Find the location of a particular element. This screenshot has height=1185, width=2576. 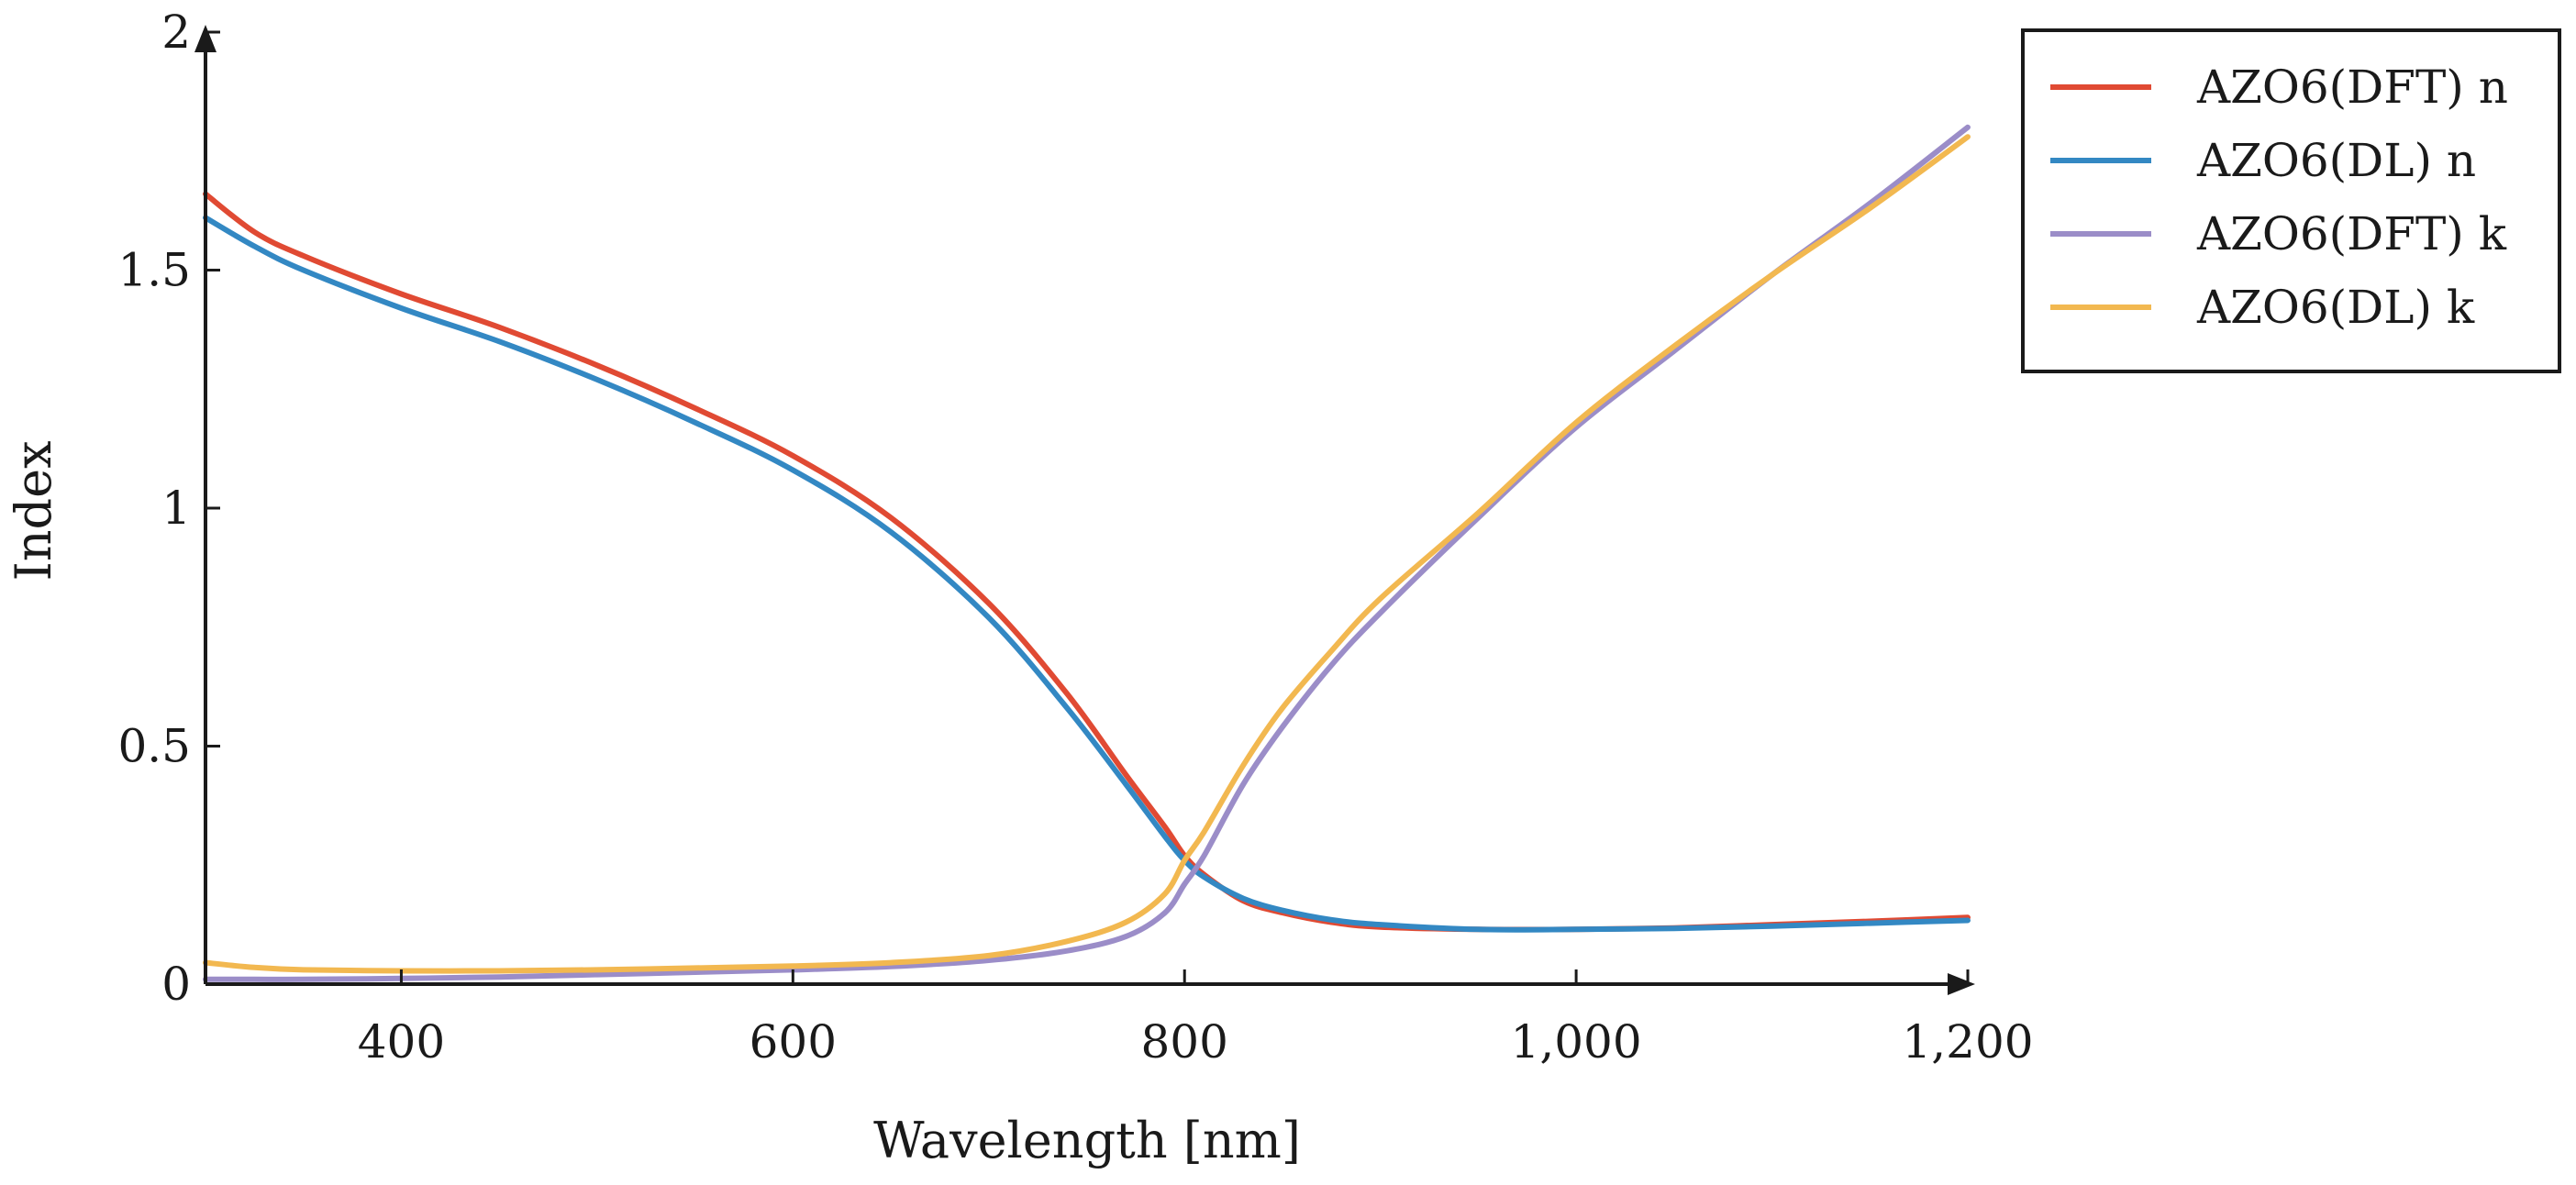

x-tick-label: 400 is located at coordinates (401, 1042).